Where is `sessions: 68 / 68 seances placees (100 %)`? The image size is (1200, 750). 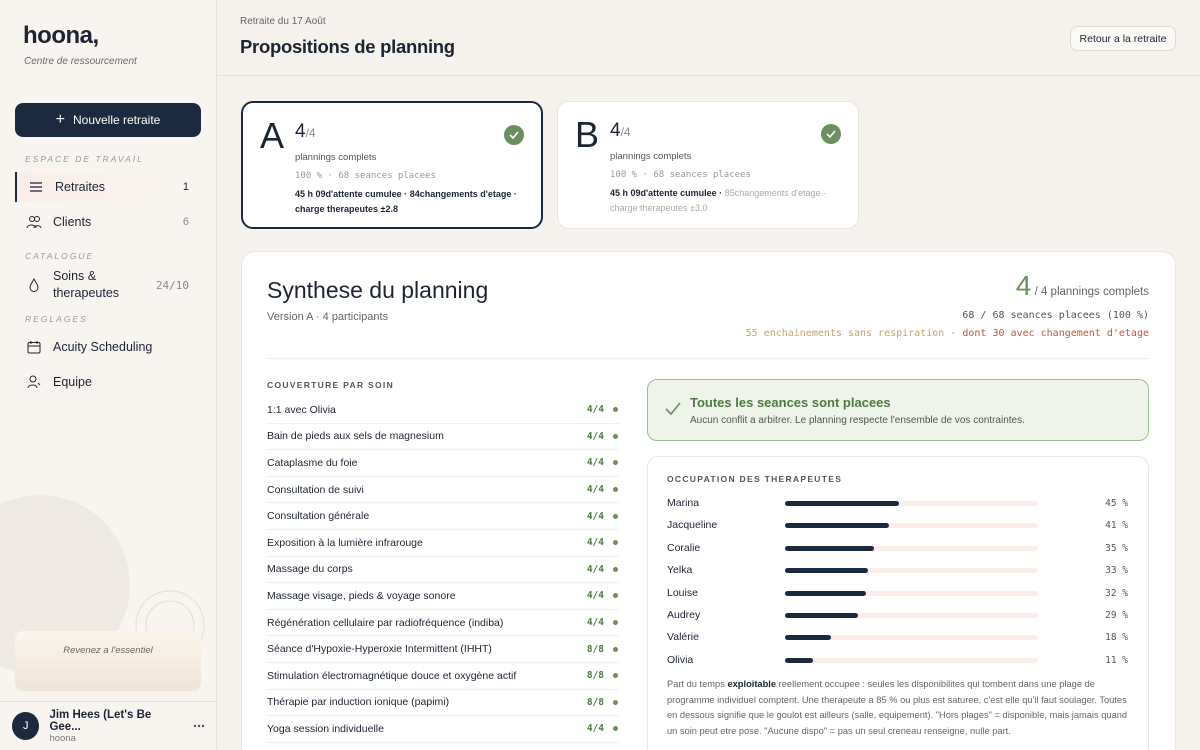 sessions: 68 / 68 seances placees (100 %) is located at coordinates (1055, 315).